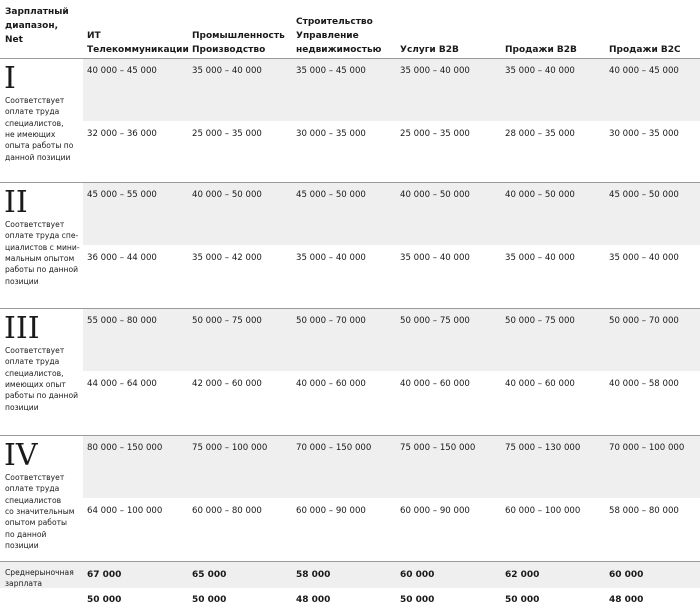  I want to click on column-header: ИТ, so click(94, 36).